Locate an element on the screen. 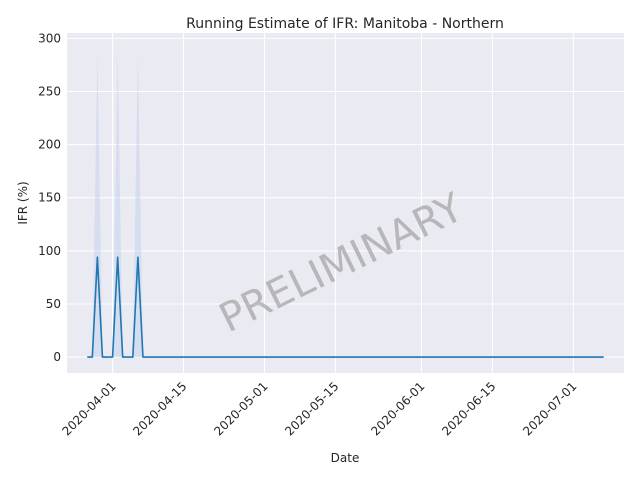 This screenshot has width=640, height=480. x-tick-label: 2020-06-15 is located at coordinates (468, 408).